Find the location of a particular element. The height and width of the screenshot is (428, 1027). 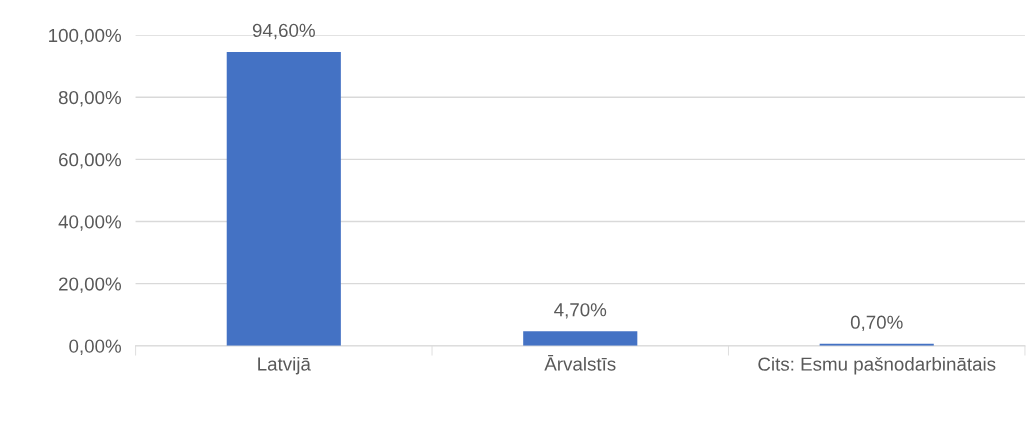

y-tick-label: 0,00% is located at coordinates (95, 347).